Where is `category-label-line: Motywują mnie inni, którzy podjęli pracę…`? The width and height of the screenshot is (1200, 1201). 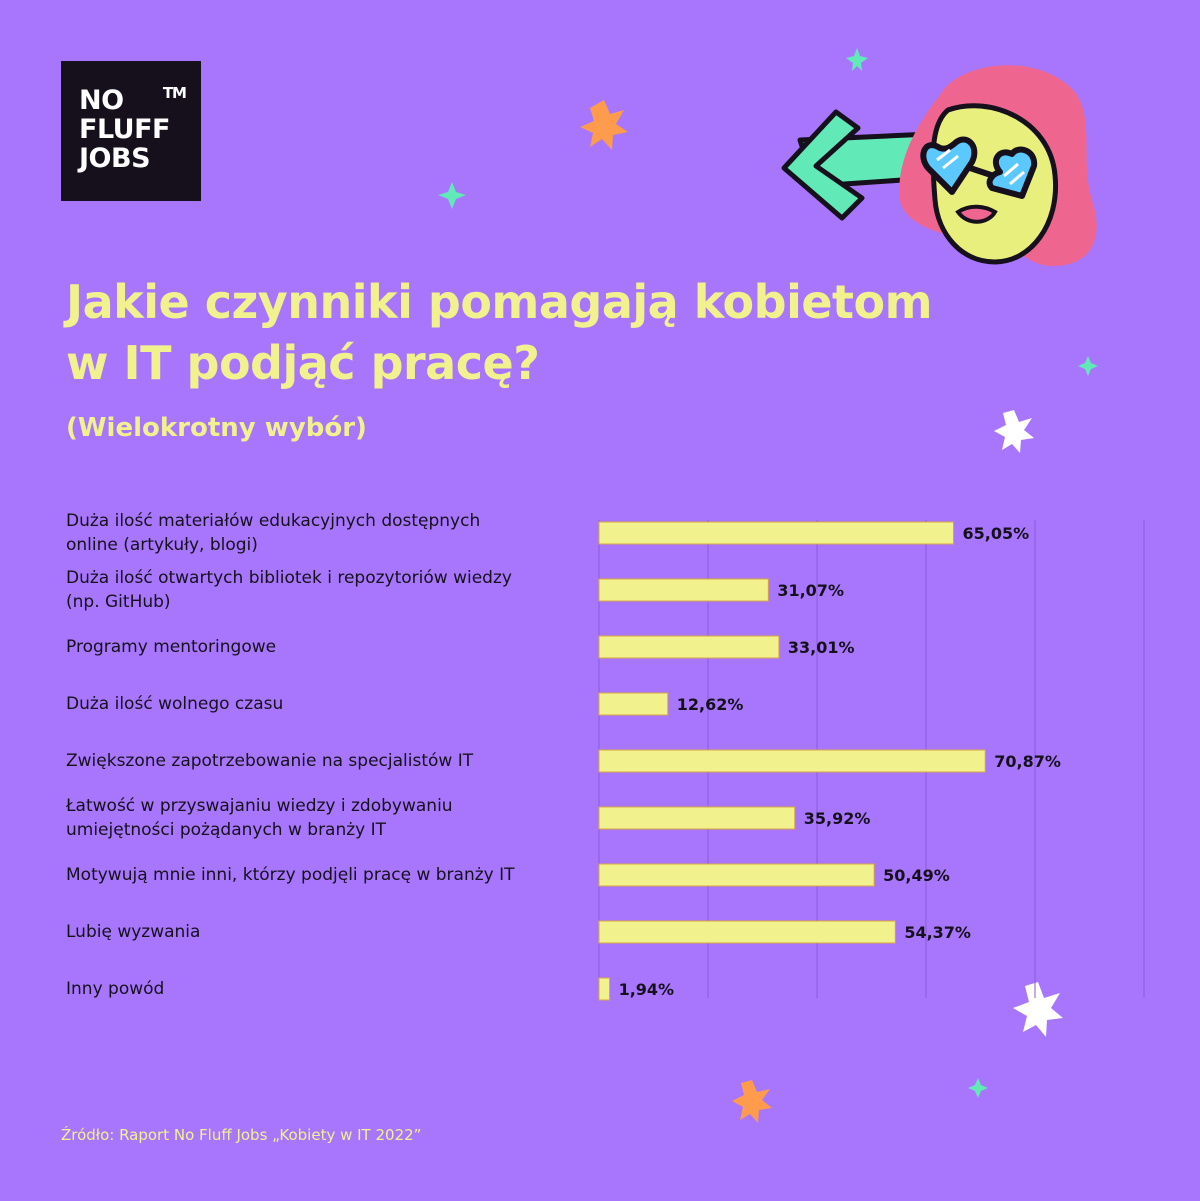
category-label-line: Motywują mnie inni, którzy podjęli pracę… is located at coordinates (290, 875).